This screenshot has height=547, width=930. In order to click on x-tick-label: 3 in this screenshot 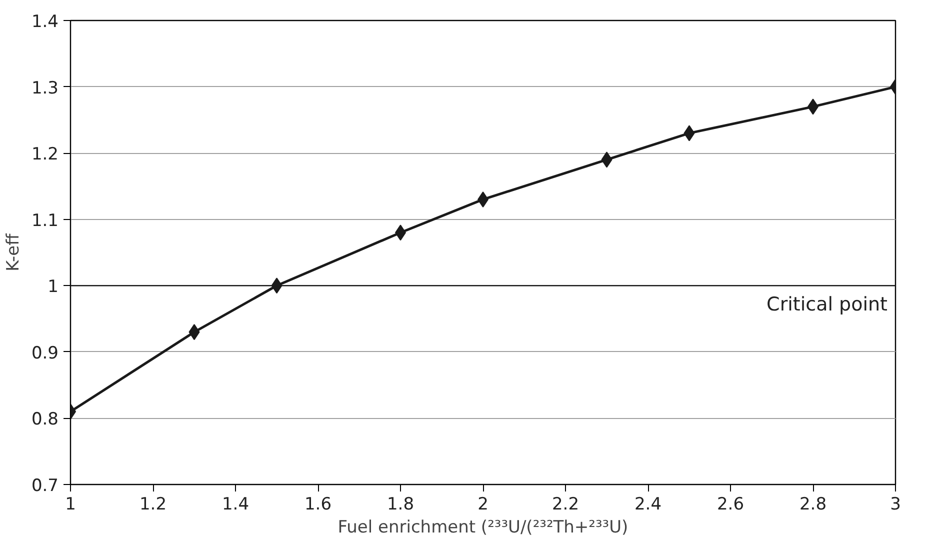, I will do `click(895, 504)`.